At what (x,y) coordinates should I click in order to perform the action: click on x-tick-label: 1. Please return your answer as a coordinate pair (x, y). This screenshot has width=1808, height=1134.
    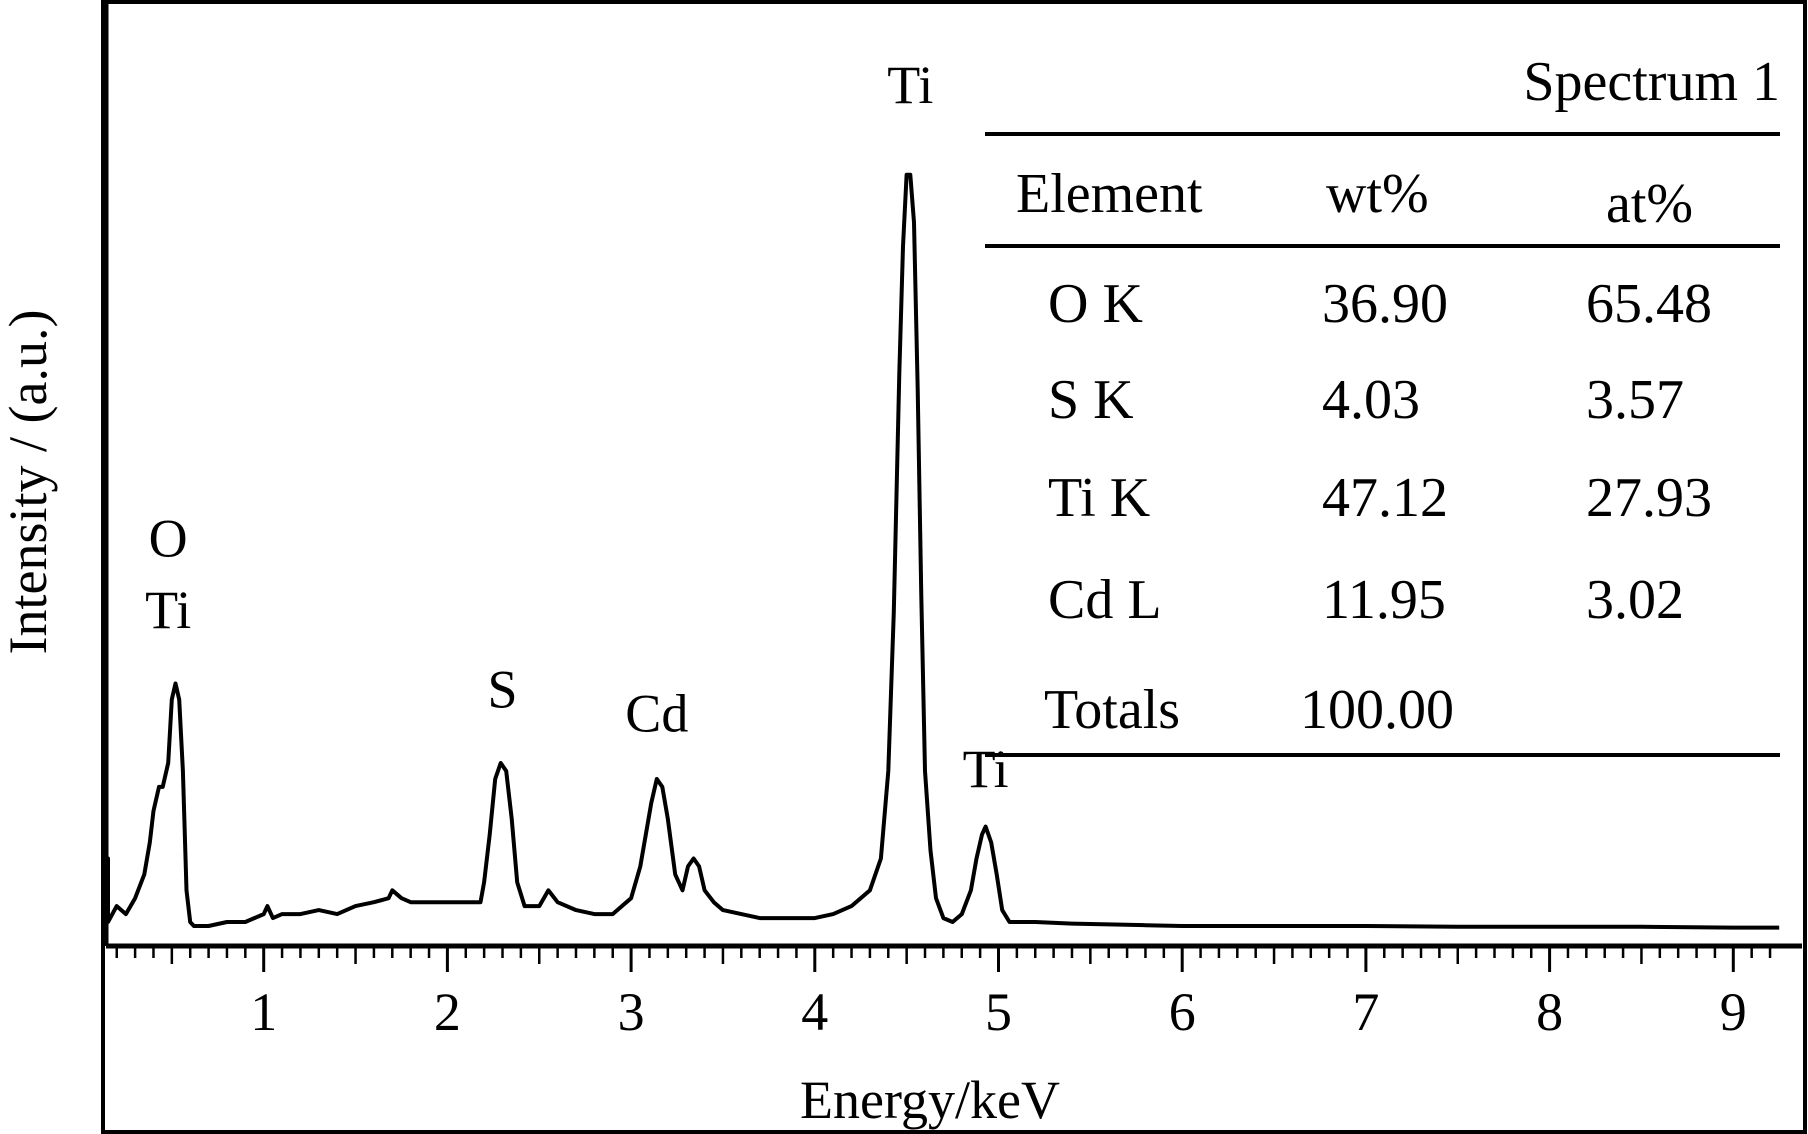
    Looking at the image, I should click on (263, 1012).